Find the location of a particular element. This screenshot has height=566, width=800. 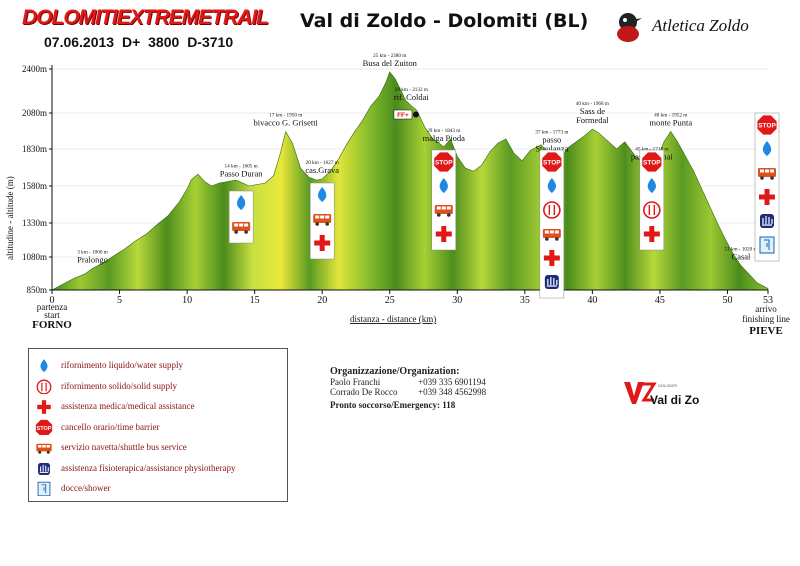

brand-z-shape is located at coordinates (649, 392).